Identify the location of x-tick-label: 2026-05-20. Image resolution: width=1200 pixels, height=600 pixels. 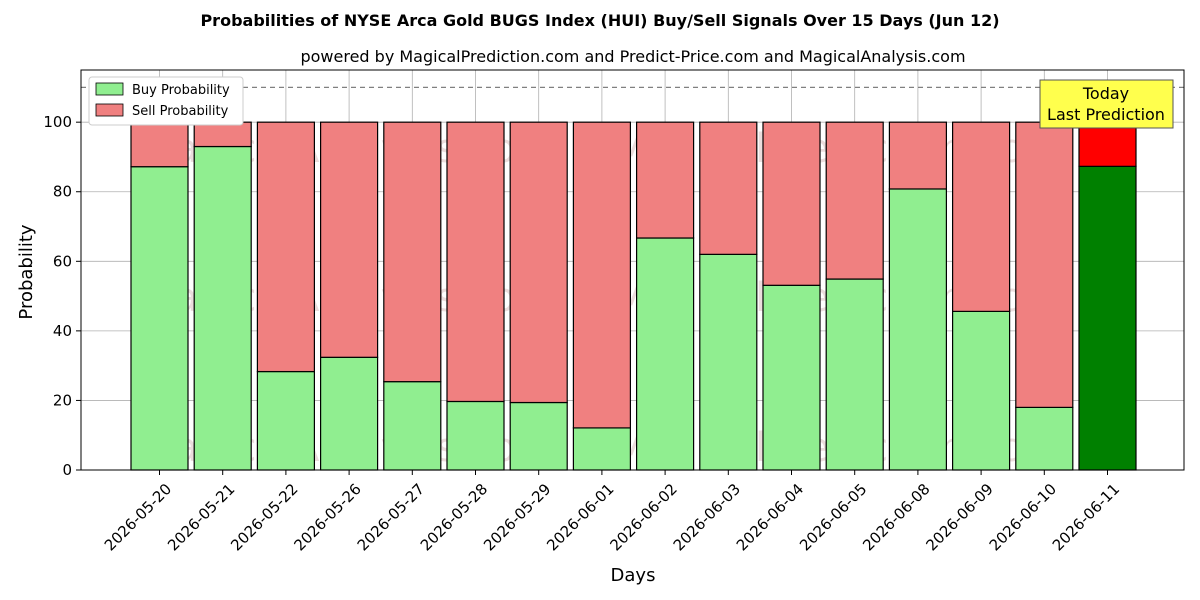
(138, 517).